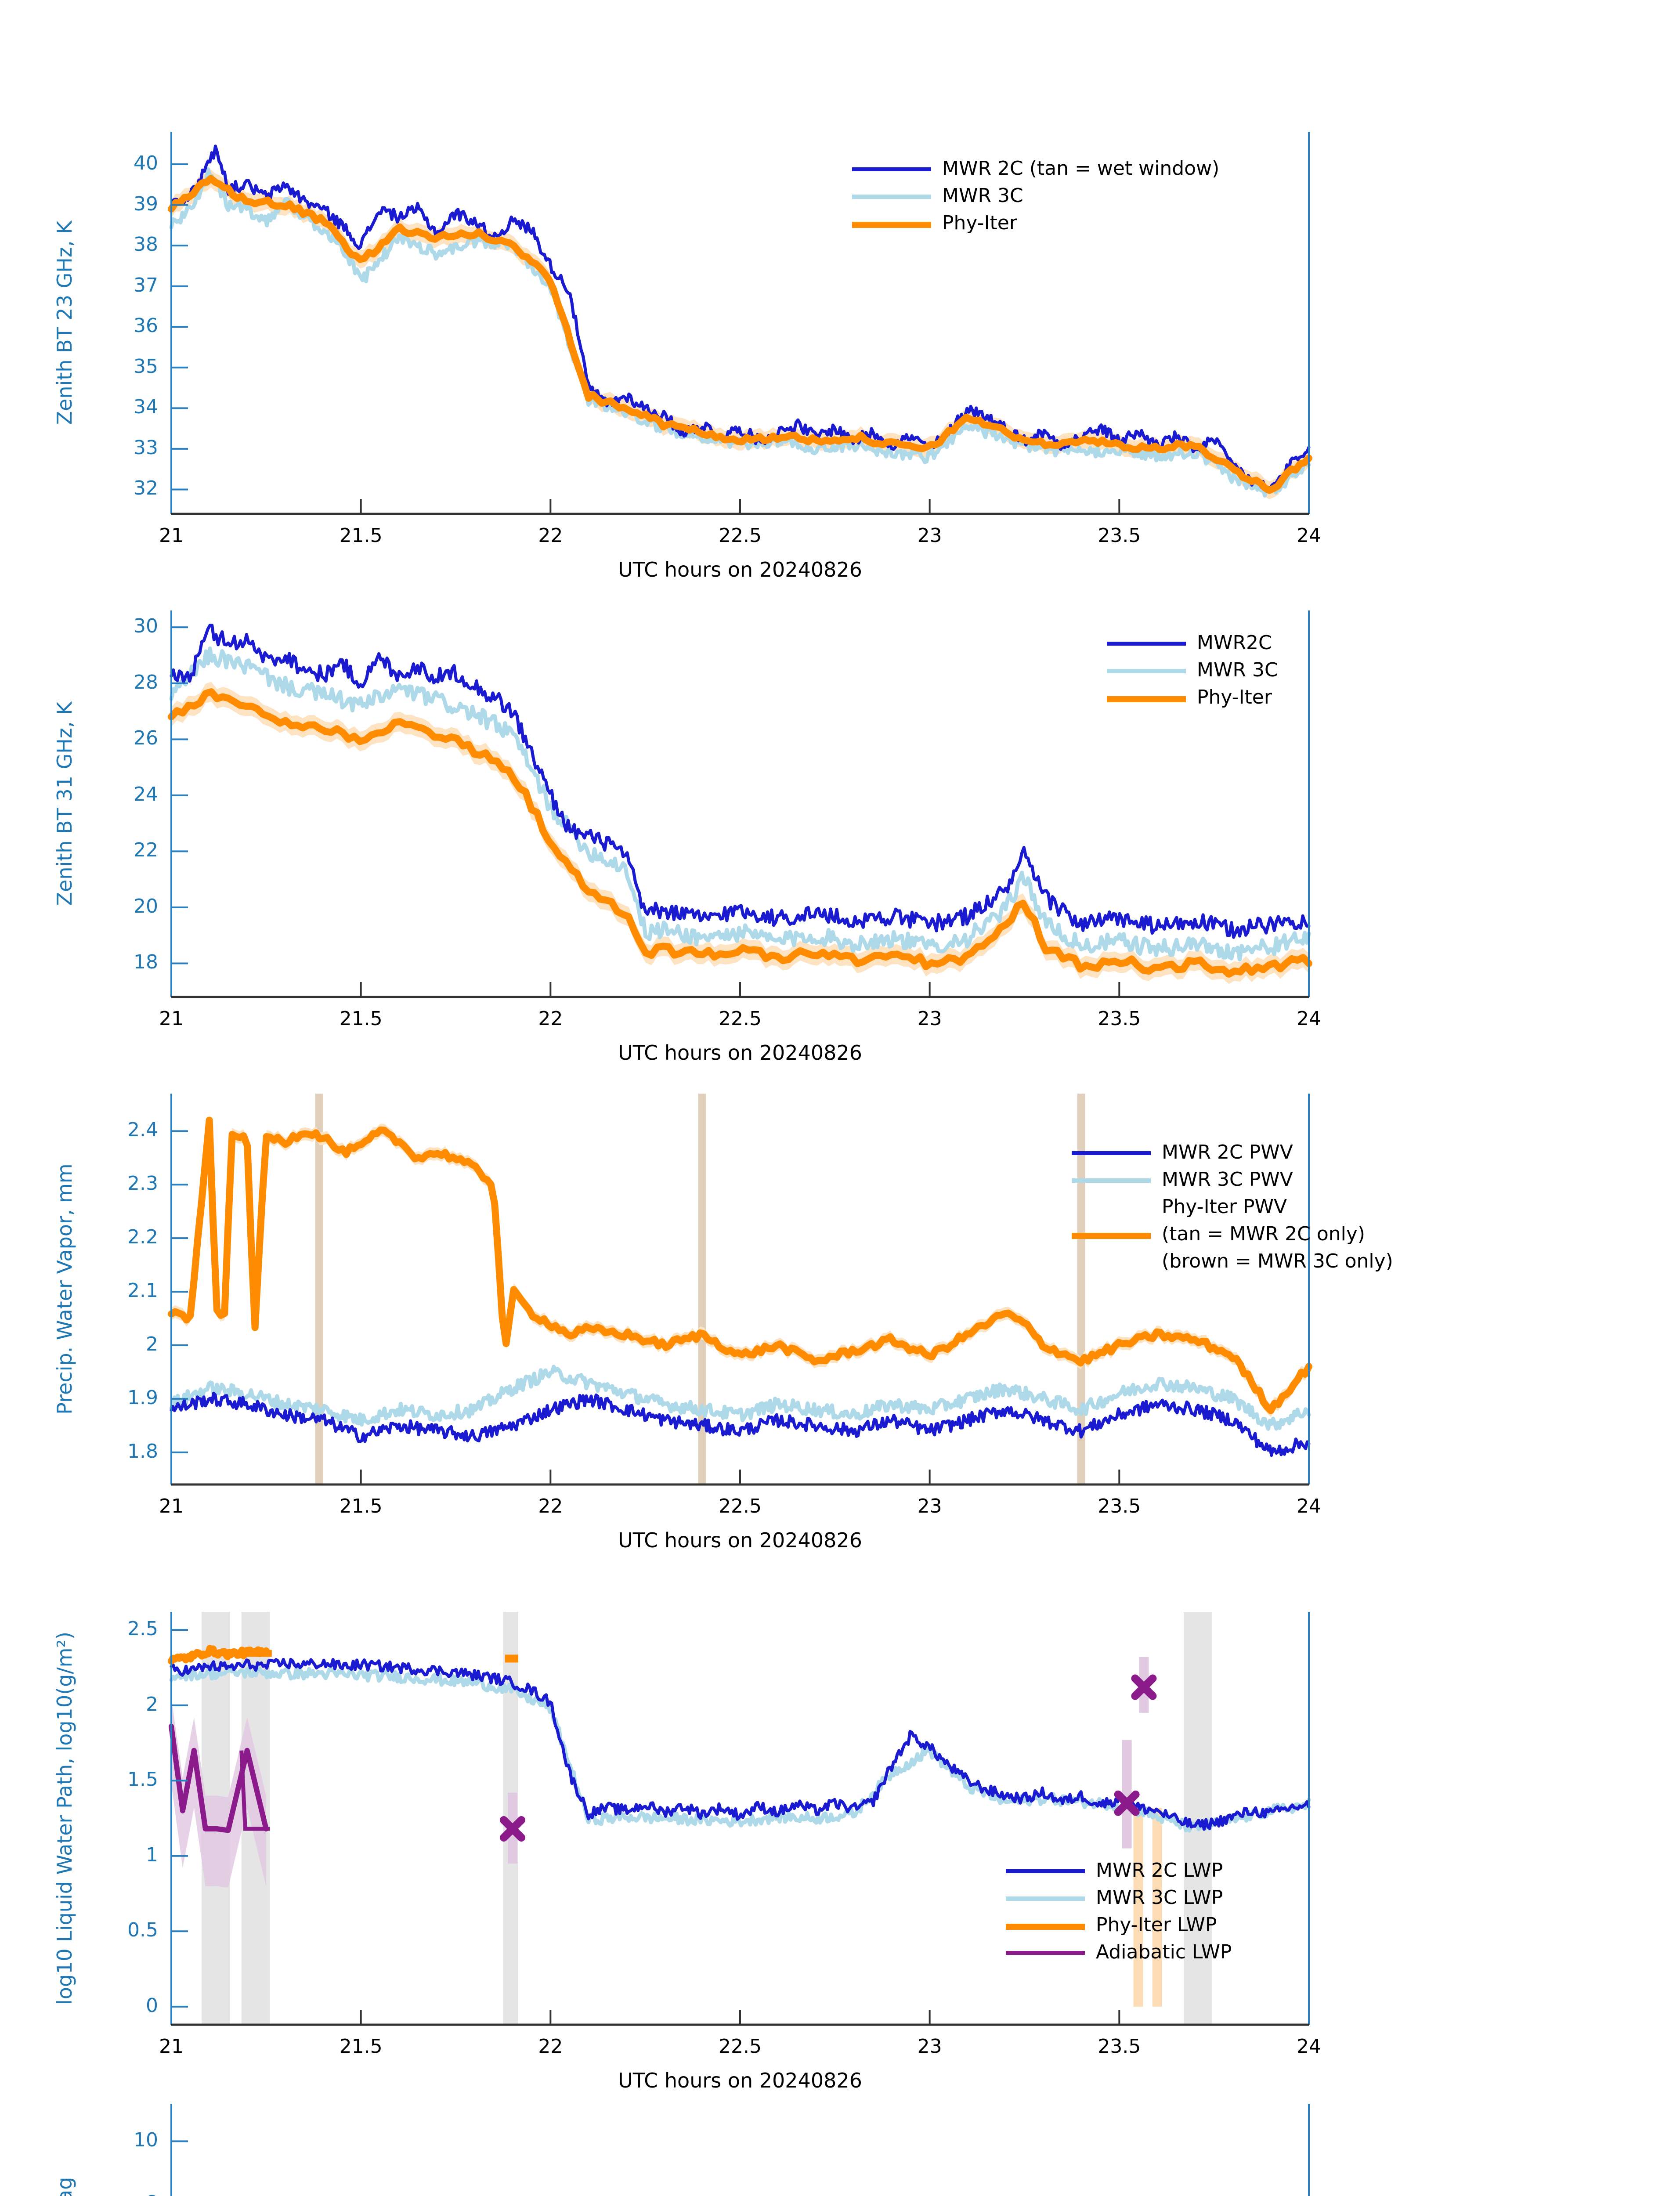 Image resolution: width=1680 pixels, height=2196 pixels. What do you see at coordinates (146, 203) in the screenshot?
I see `y-tick-label: 39` at bounding box center [146, 203].